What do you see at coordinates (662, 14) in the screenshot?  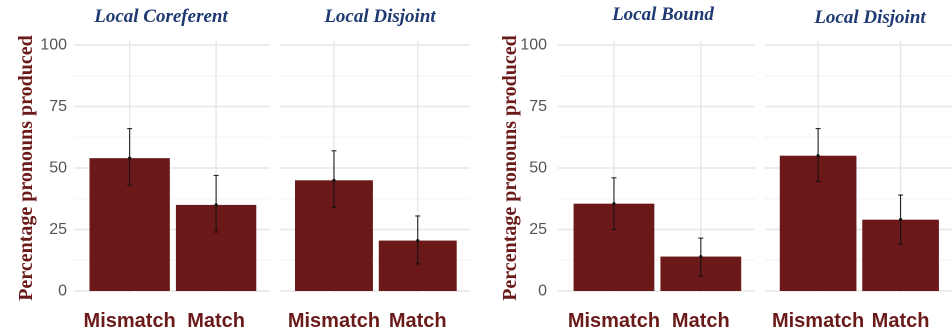 I see `panel-title: Local Bound` at bounding box center [662, 14].